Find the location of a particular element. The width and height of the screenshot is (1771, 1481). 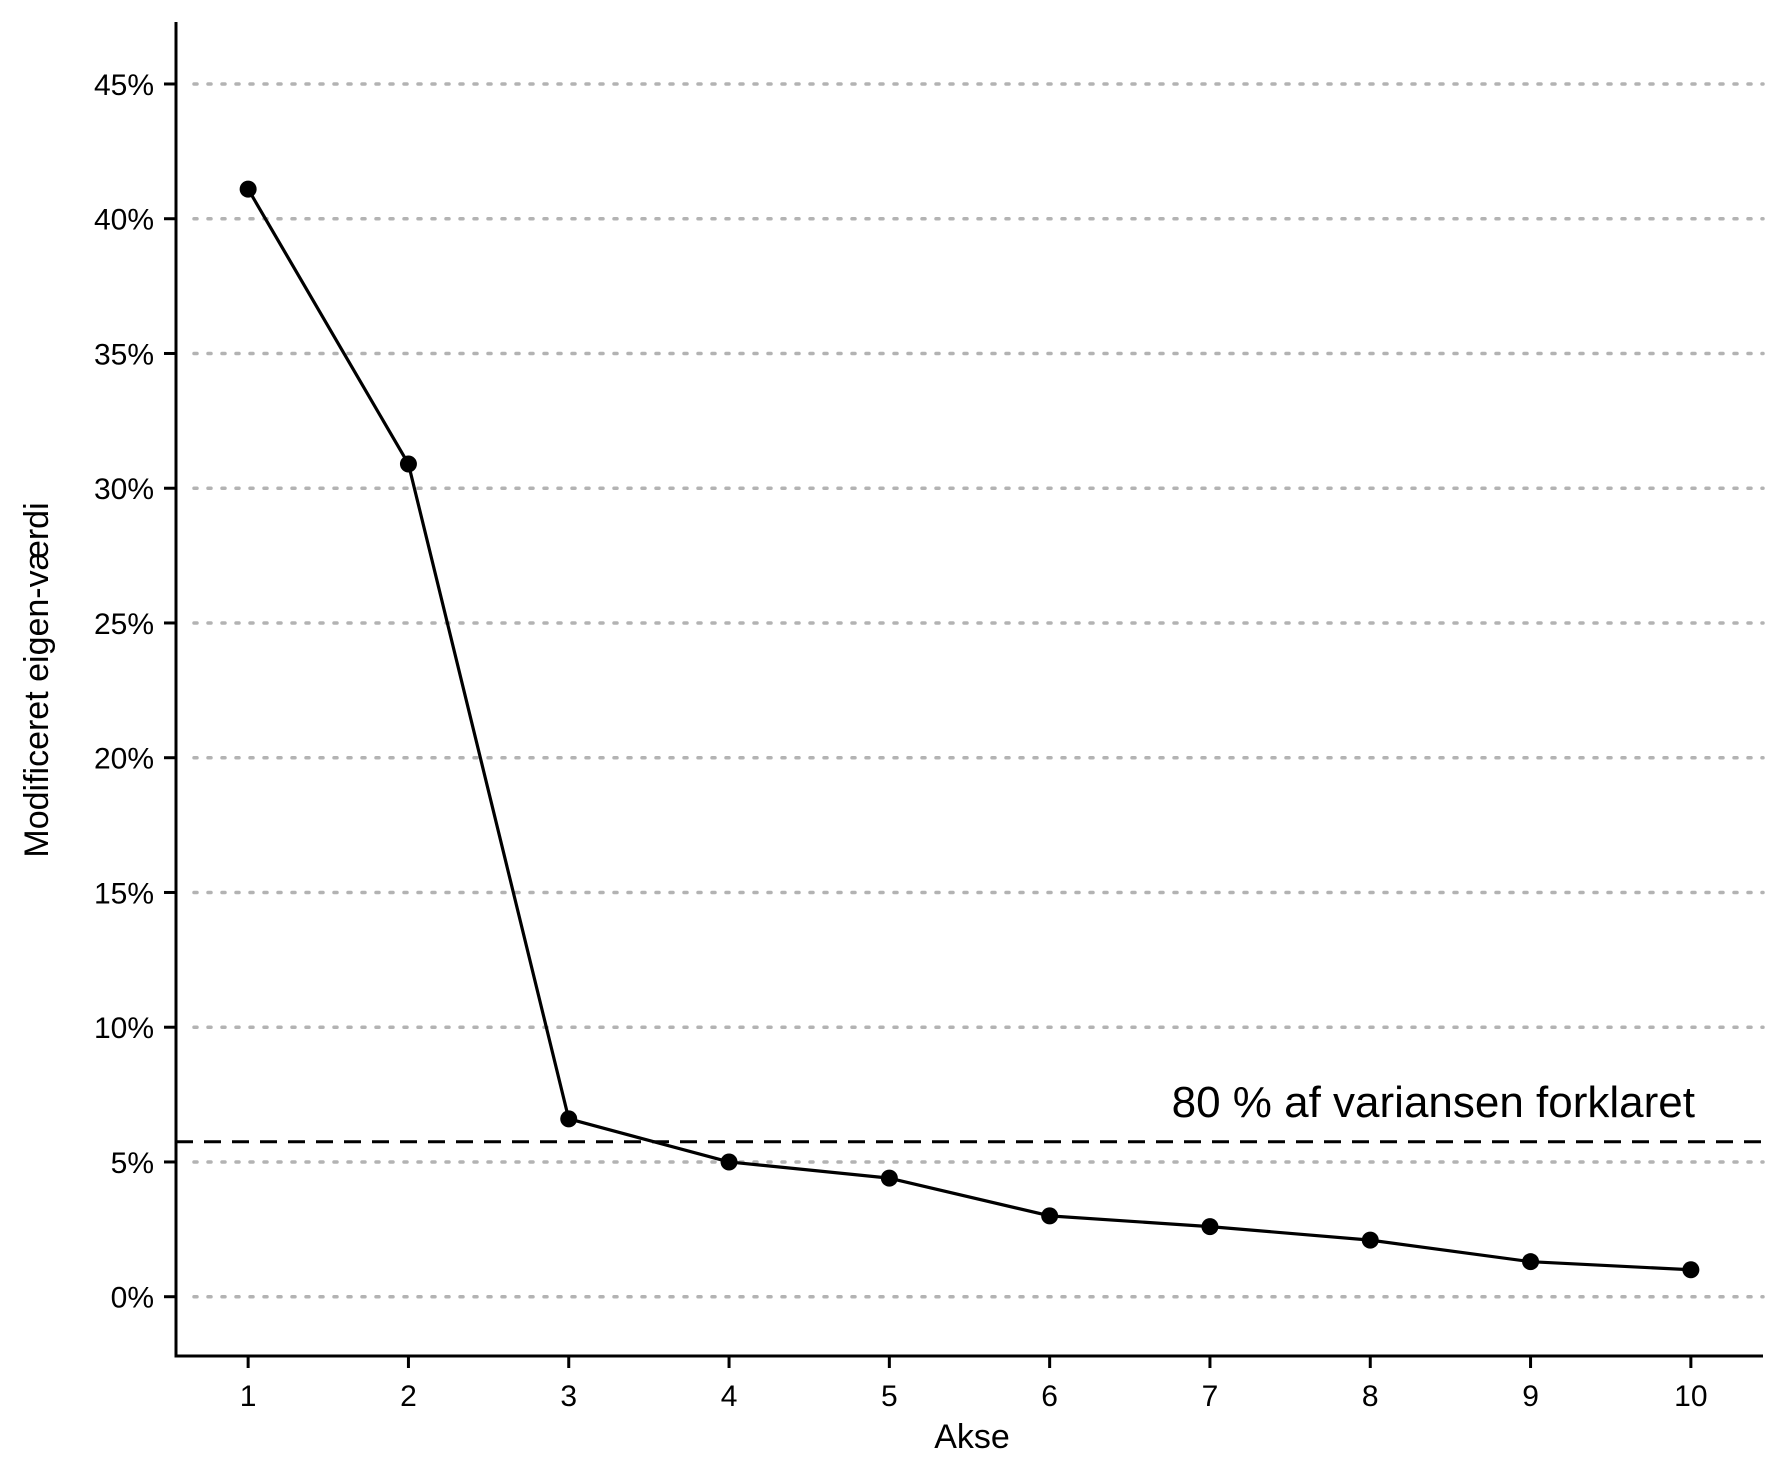

y-tick-label: 35% is located at coordinates (124, 354).